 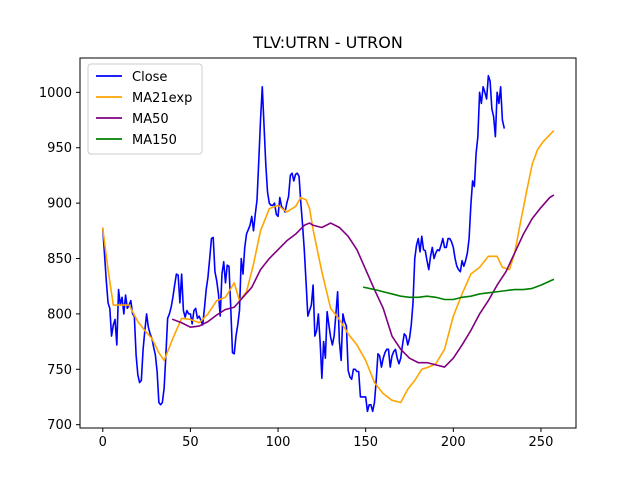 What do you see at coordinates (150, 119) in the screenshot?
I see `legend-label-ma50: MA50` at bounding box center [150, 119].